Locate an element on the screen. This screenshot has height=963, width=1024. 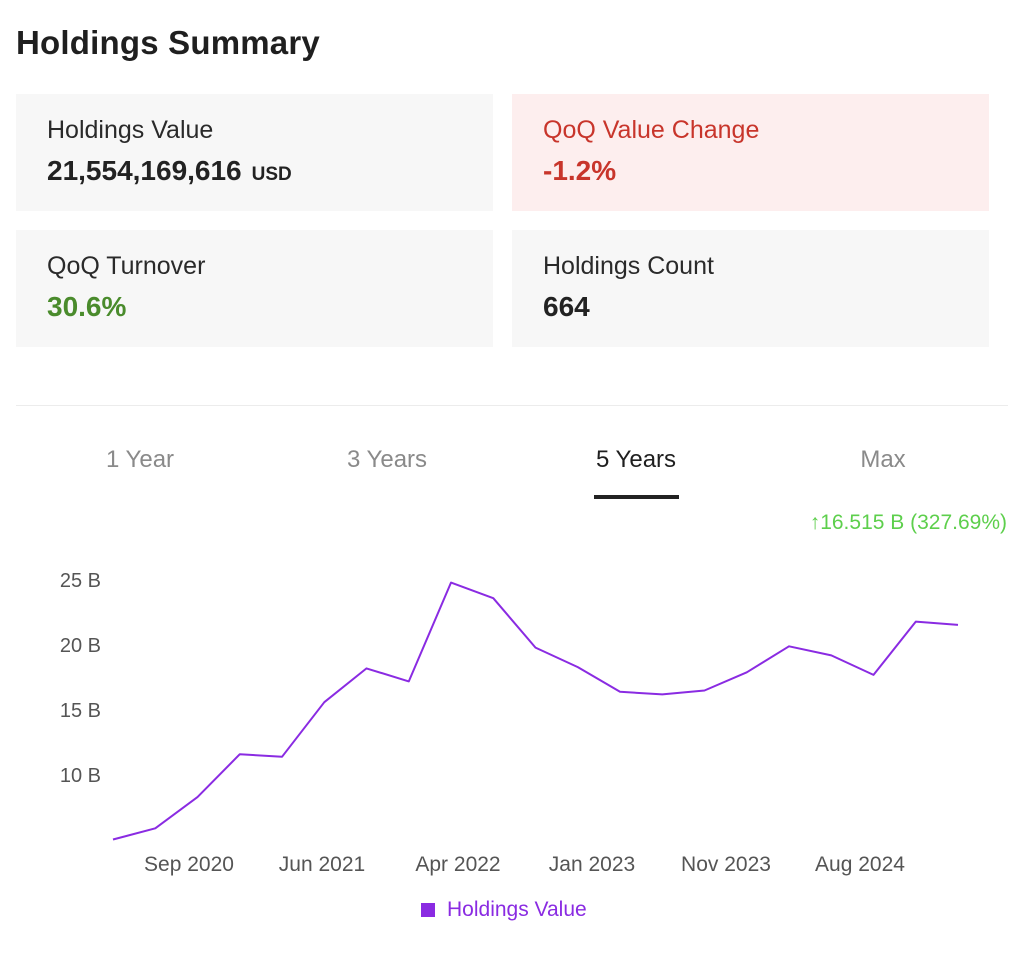
x-tick-label: Jan 2023 is located at coordinates (592, 864).